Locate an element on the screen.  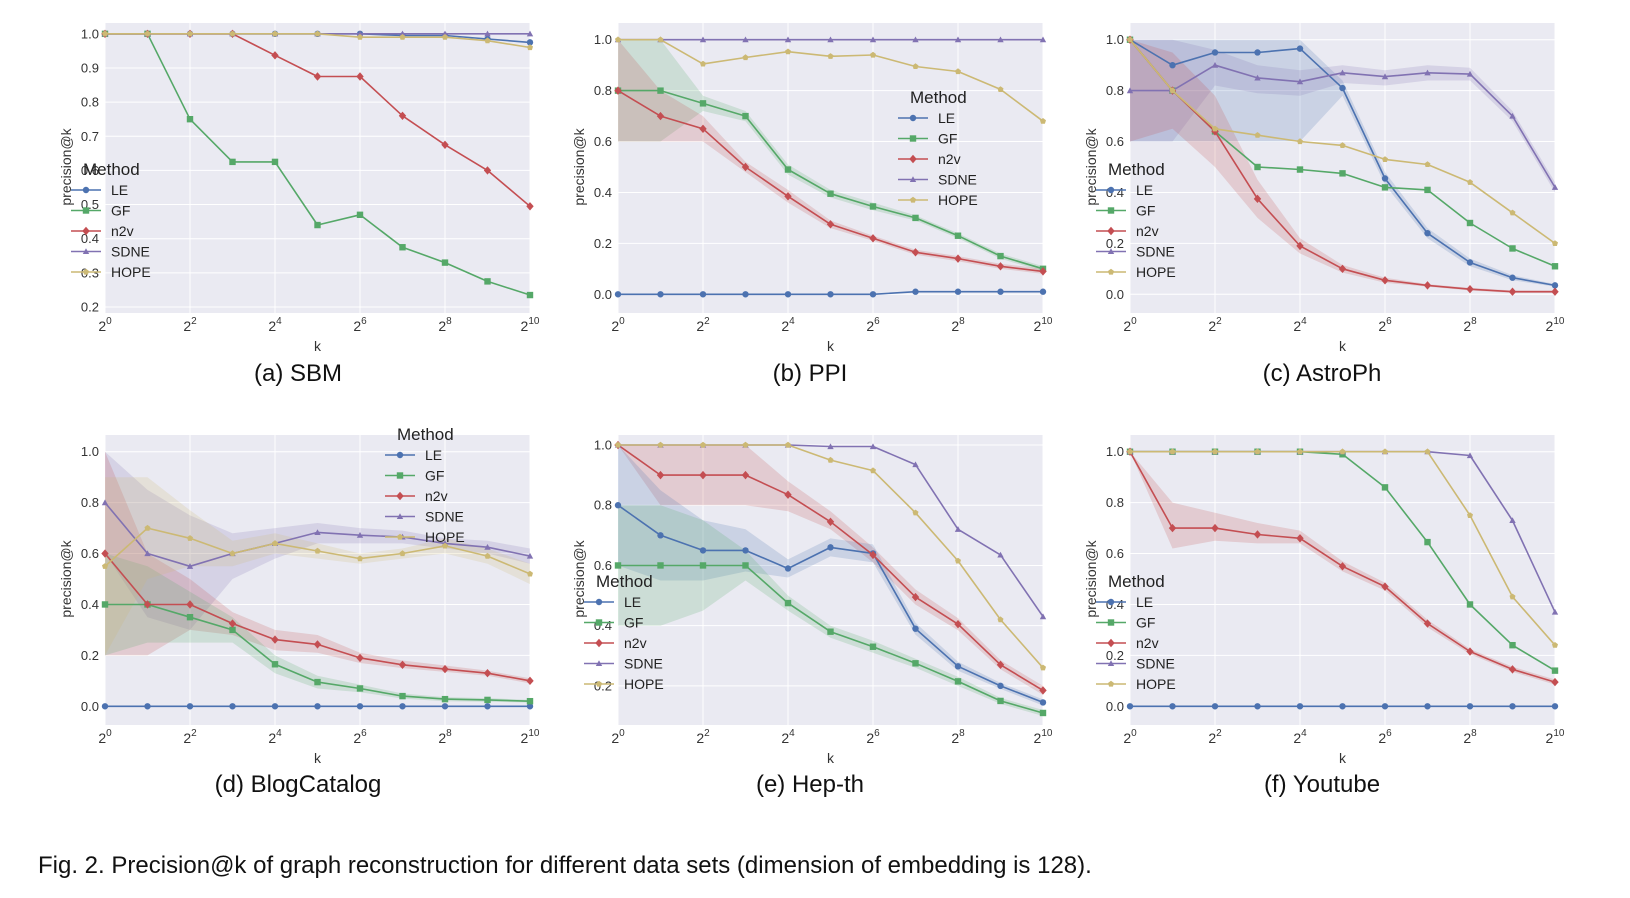
y-tick-label: 0.4 is located at coordinates (1115, 604).